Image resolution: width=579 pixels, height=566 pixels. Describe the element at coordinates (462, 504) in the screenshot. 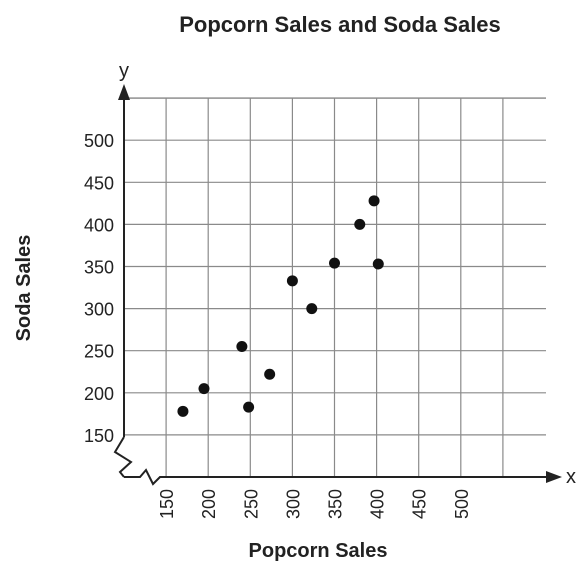

I see `x-tick-label: 500` at that location.